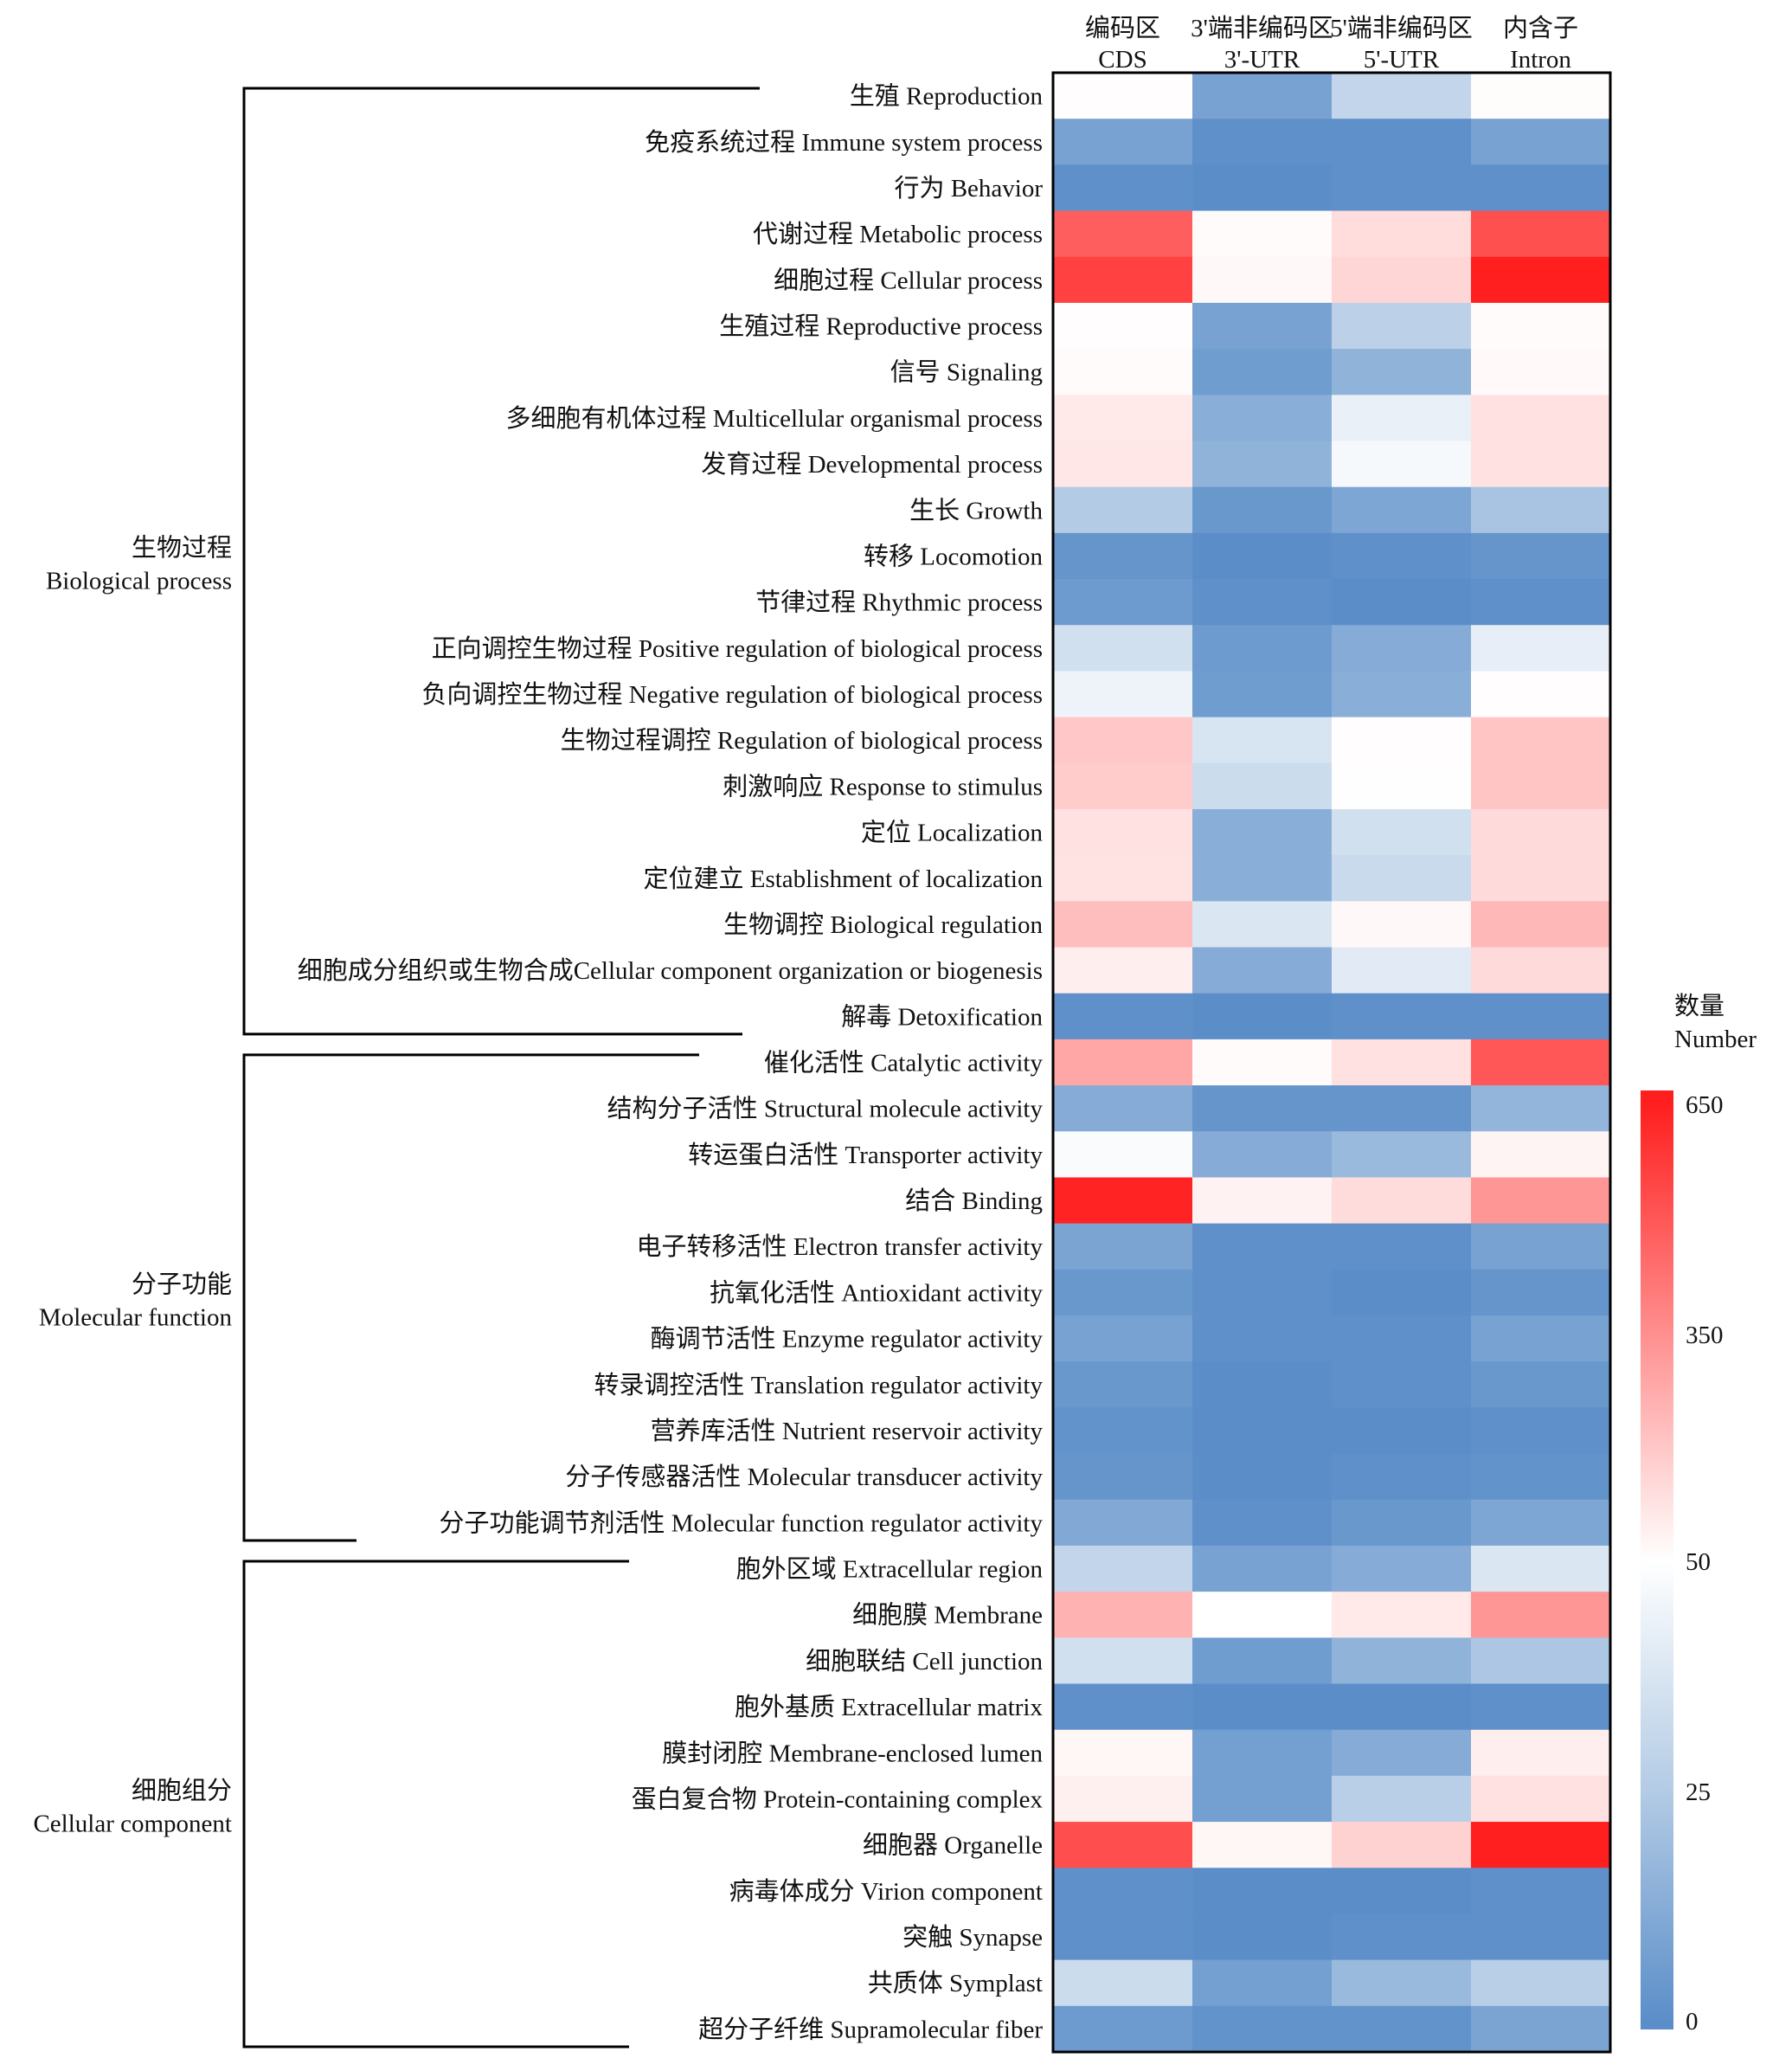 This screenshot has height=2071, width=1792. What do you see at coordinates (924, 1661) in the screenshot?
I see `row-label: 细胞联结 Cell junction` at bounding box center [924, 1661].